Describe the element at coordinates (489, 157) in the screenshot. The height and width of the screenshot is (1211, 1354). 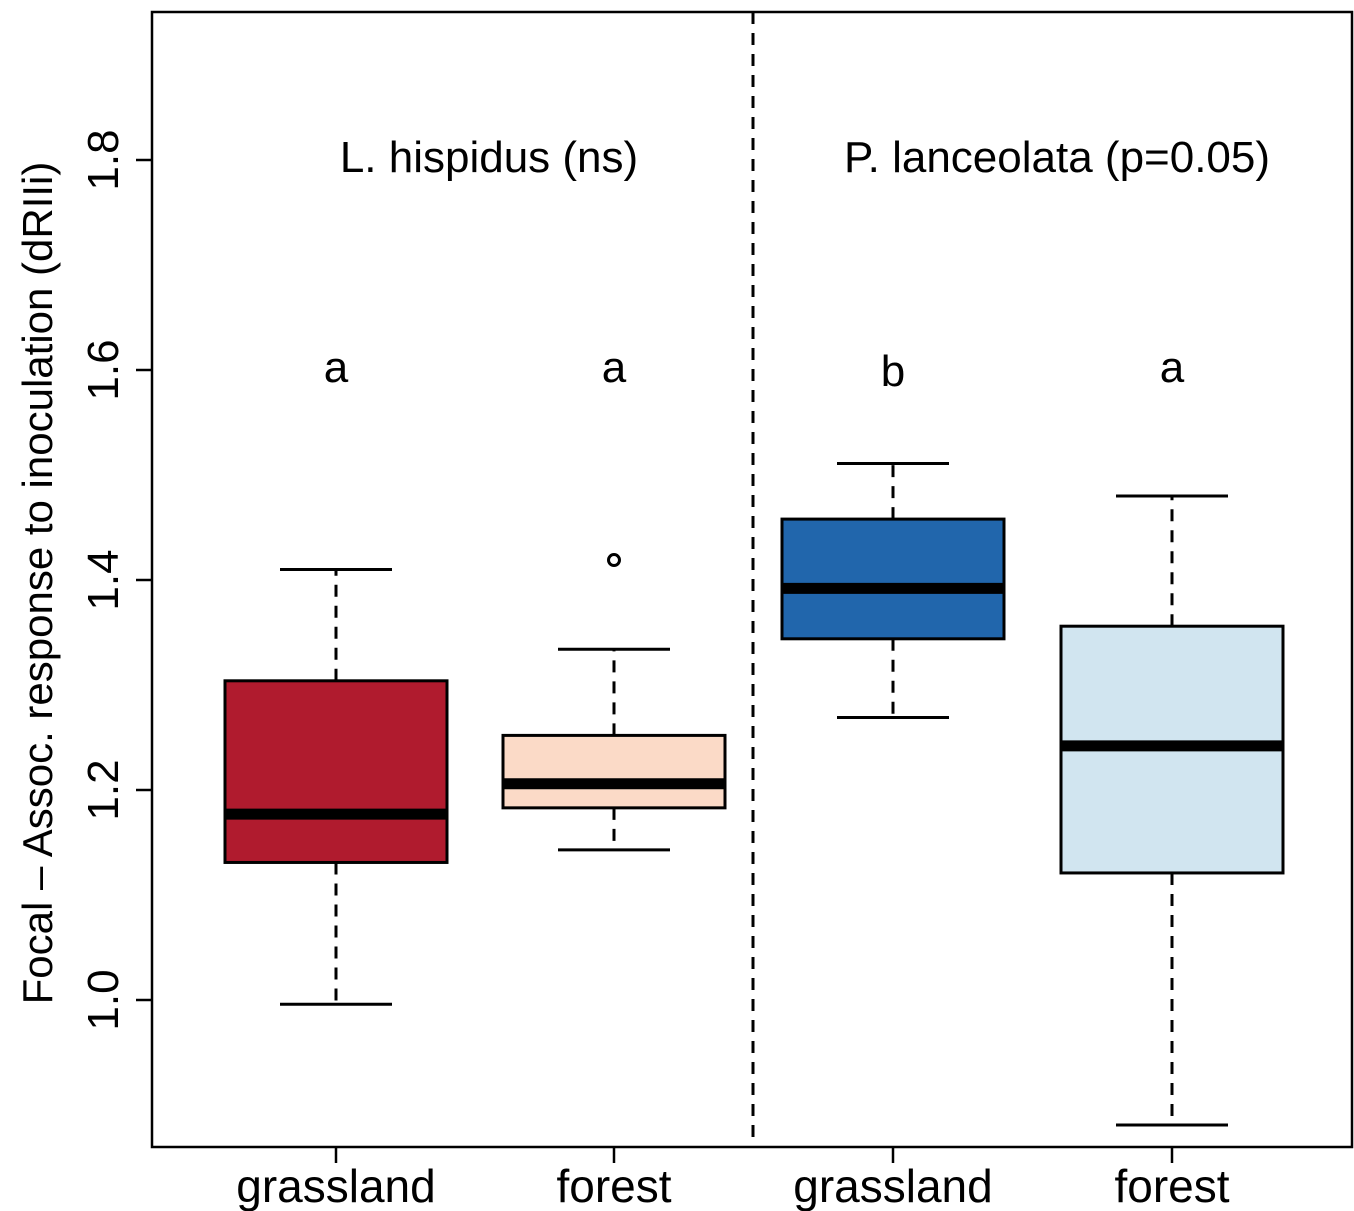
I see `group-title: L. hispidus (ns)` at that location.